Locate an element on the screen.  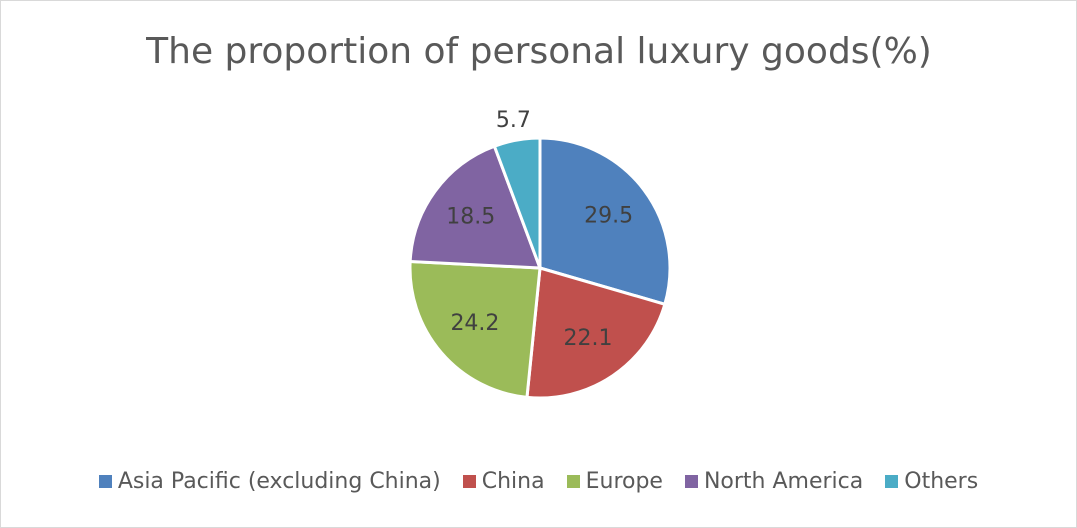
legend-item: Asia Pacific (excluding China) is located at coordinates (269, 481).